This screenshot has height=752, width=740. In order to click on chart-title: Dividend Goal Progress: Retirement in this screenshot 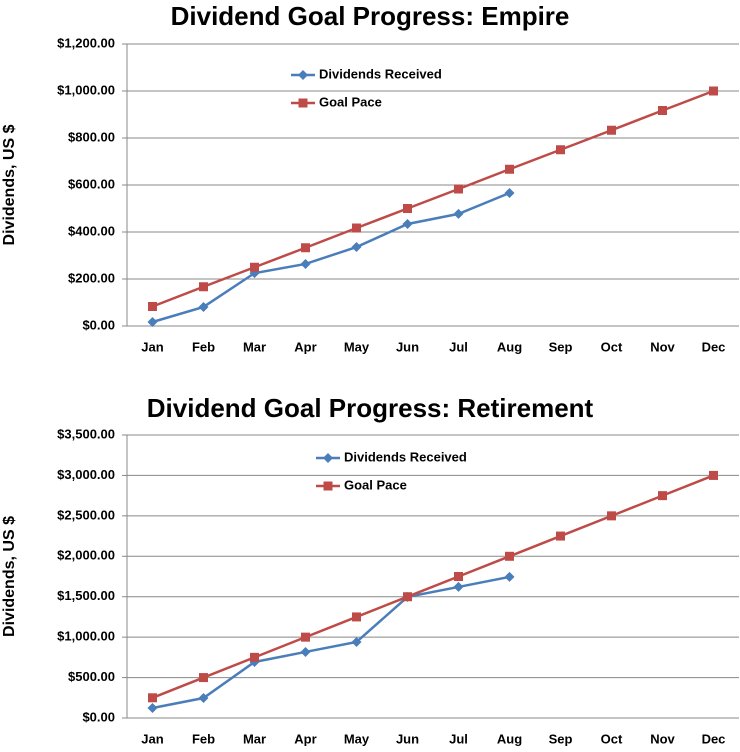, I will do `click(370, 408)`.